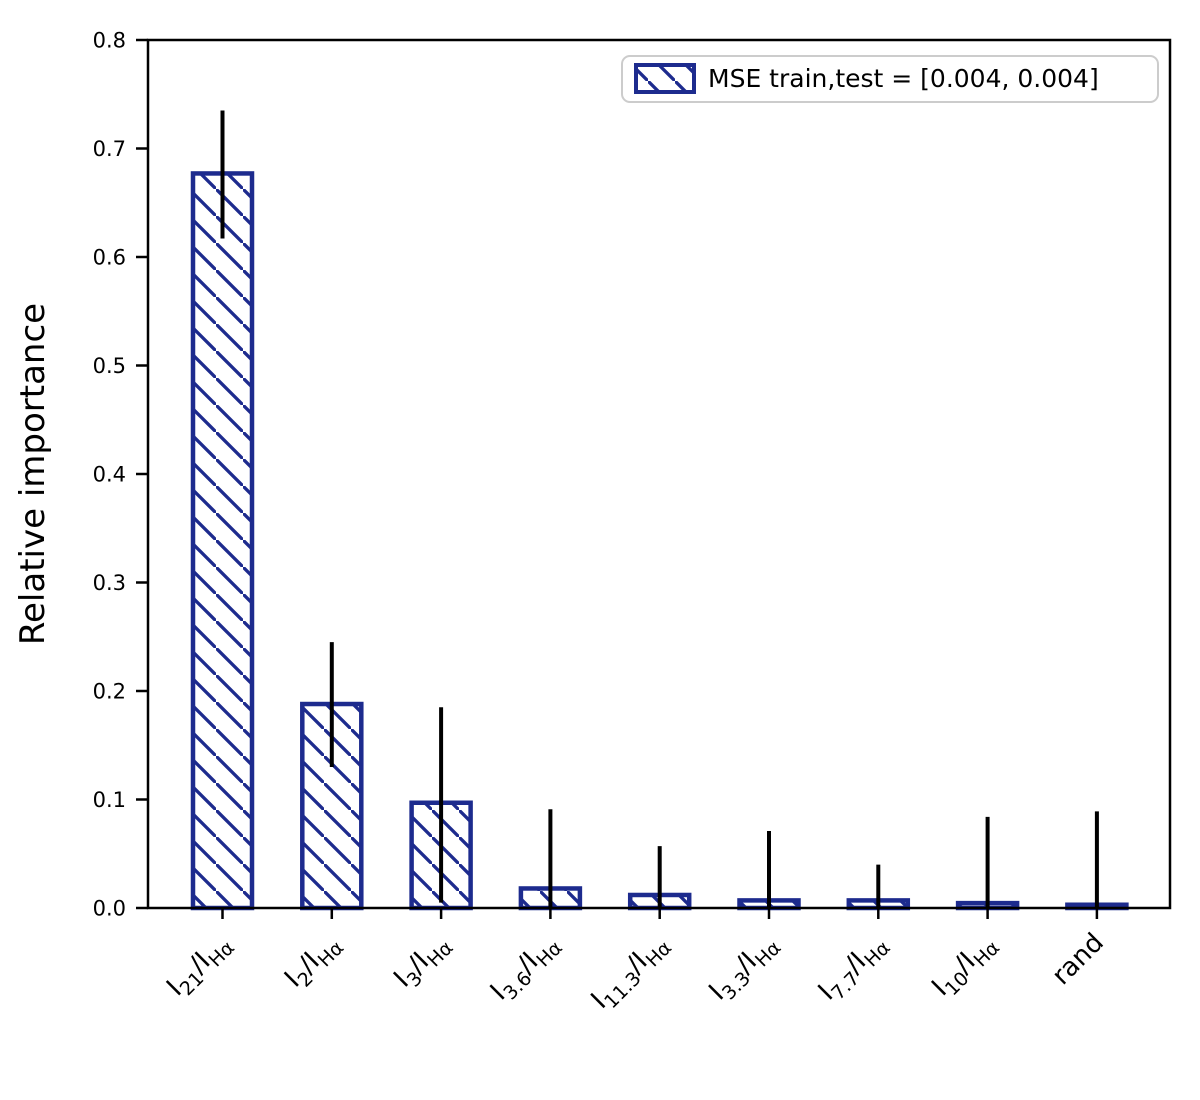  I want to click on y-tick-label: 0.3, so click(109, 583).